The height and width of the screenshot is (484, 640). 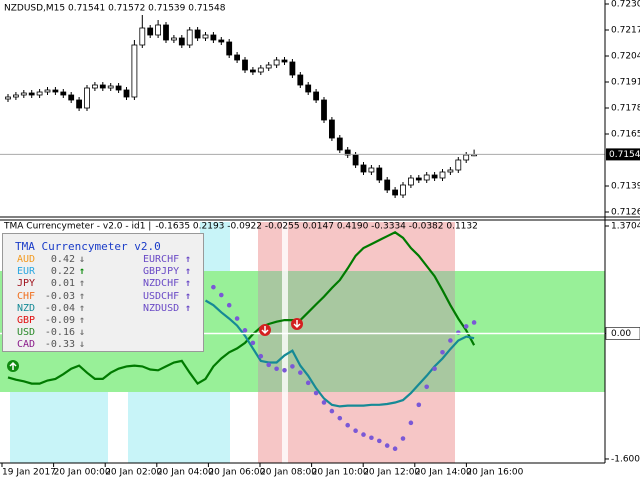 I want to click on y-tick-label: -1.6006, so click(x=625, y=459).